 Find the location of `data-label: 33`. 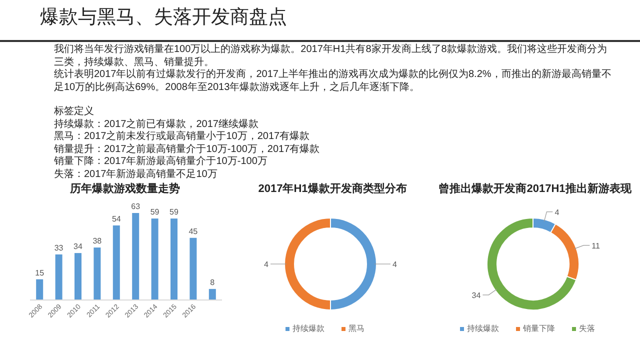

data-label: 33 is located at coordinates (59, 247).